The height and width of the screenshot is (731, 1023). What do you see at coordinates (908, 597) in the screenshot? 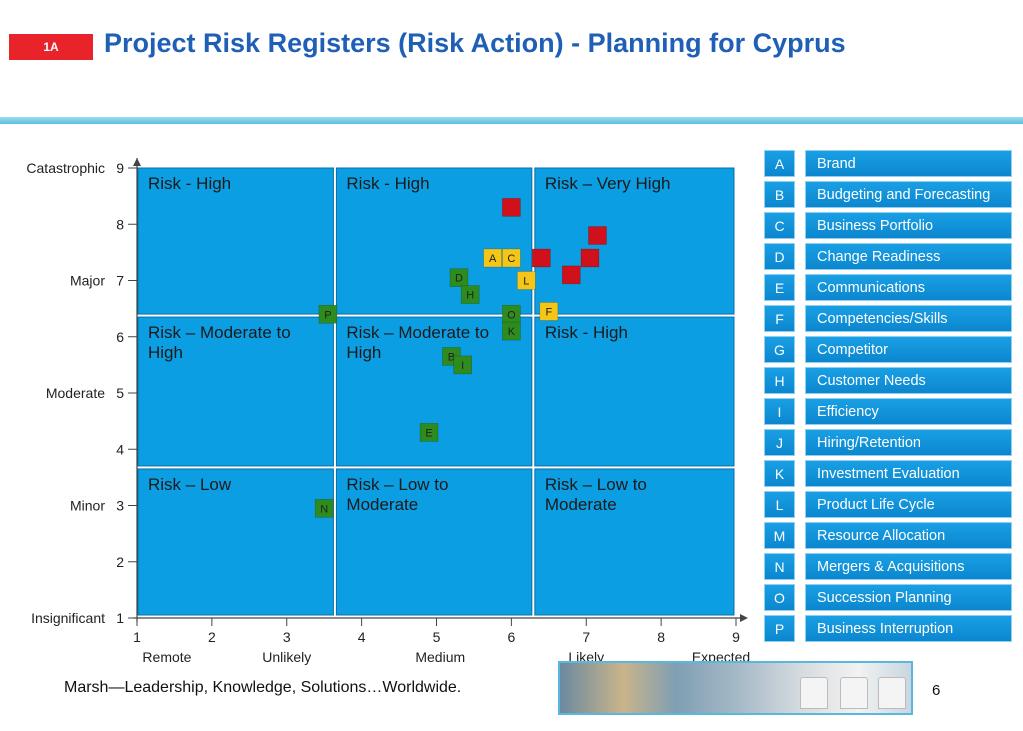
I see `legend-label: Succession Planning` at bounding box center [908, 597].